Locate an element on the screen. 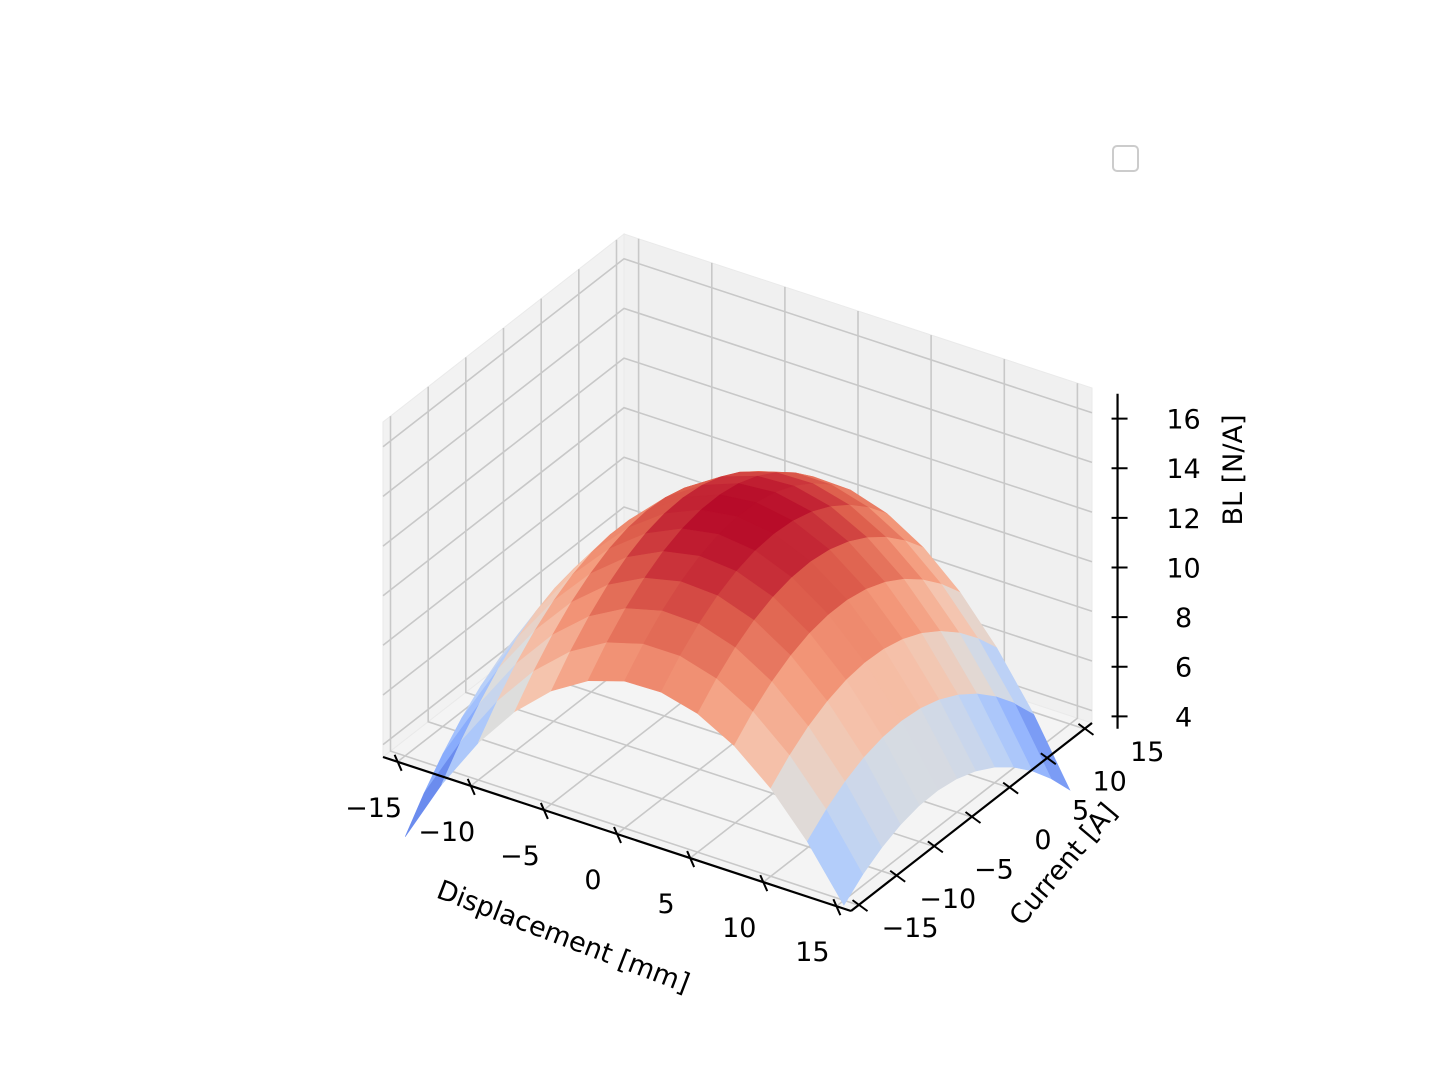 This screenshot has width=1440, height=1080. x-tick-label: 10 is located at coordinates (739, 928).